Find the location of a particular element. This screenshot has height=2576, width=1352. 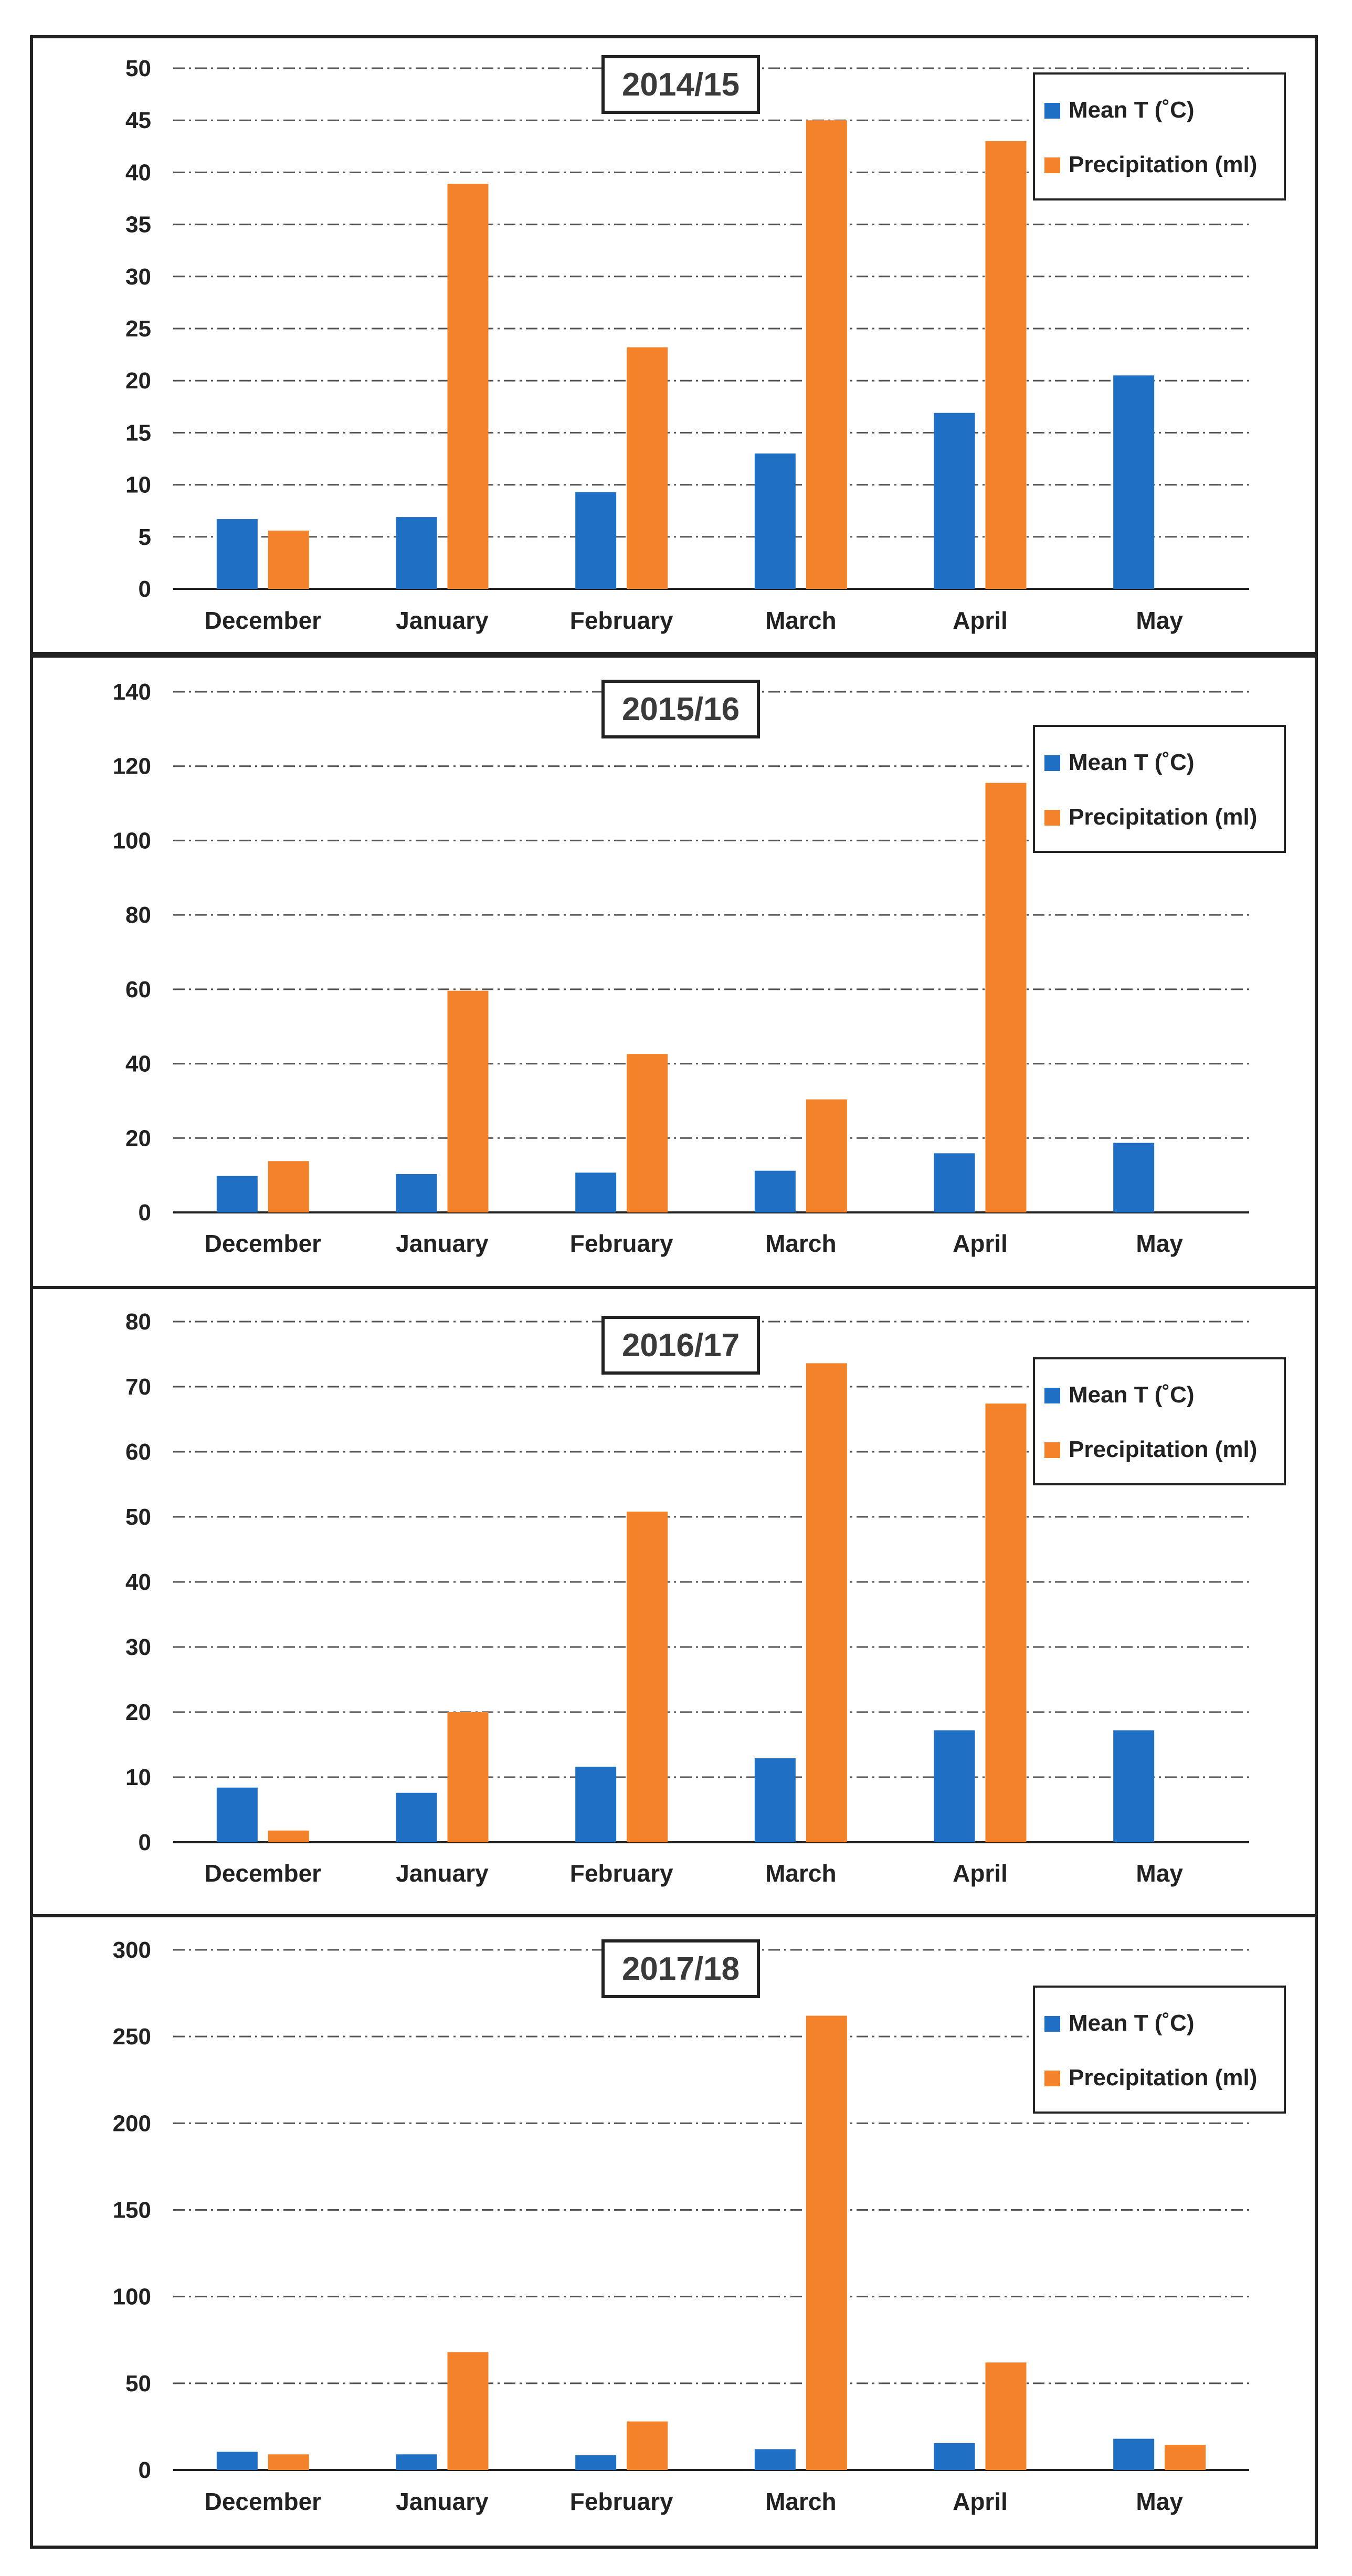

y-tick-label: 15 is located at coordinates (138, 433).